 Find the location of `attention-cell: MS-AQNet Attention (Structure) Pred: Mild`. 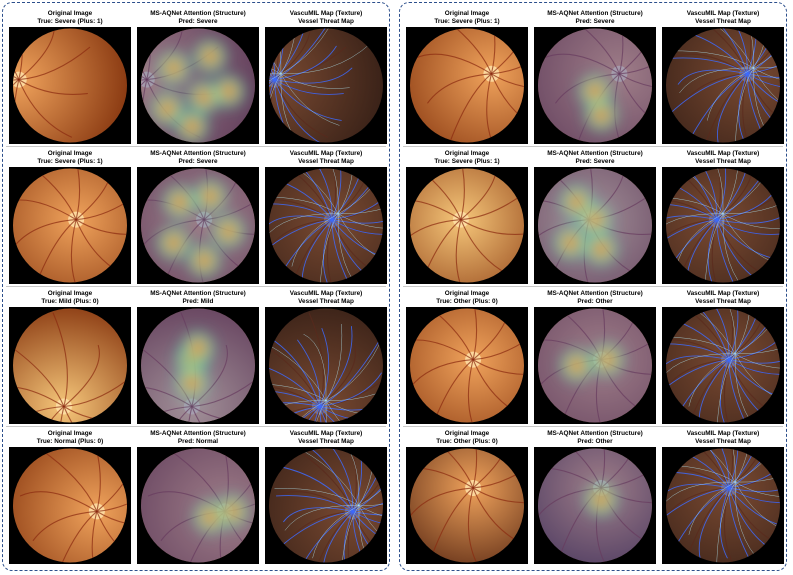

attention-cell: MS-AQNet Attention (Structure) Pred: Mild is located at coordinates (198, 357).